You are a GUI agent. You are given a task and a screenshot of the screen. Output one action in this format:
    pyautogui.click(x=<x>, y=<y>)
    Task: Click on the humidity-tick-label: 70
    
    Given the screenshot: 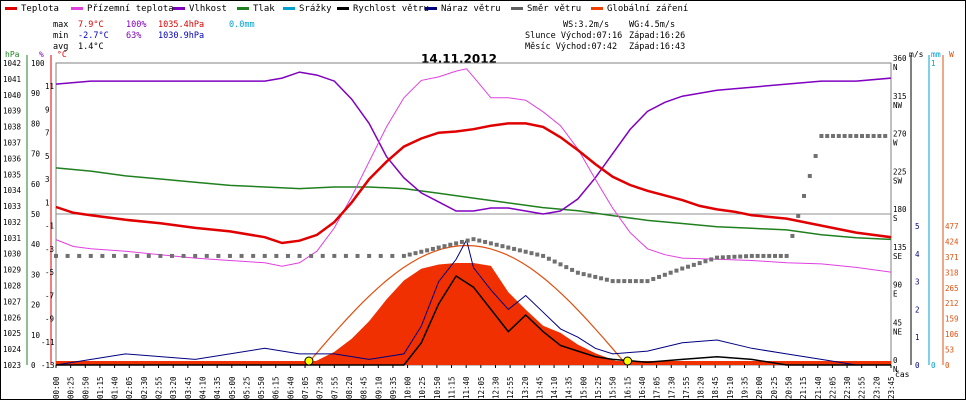 What is the action you would take?
    pyautogui.click(x=36, y=154)
    